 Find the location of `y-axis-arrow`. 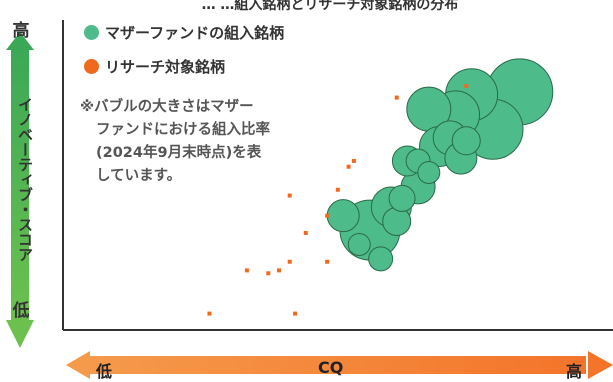

y-axis-arrow is located at coordinates (20, 190).